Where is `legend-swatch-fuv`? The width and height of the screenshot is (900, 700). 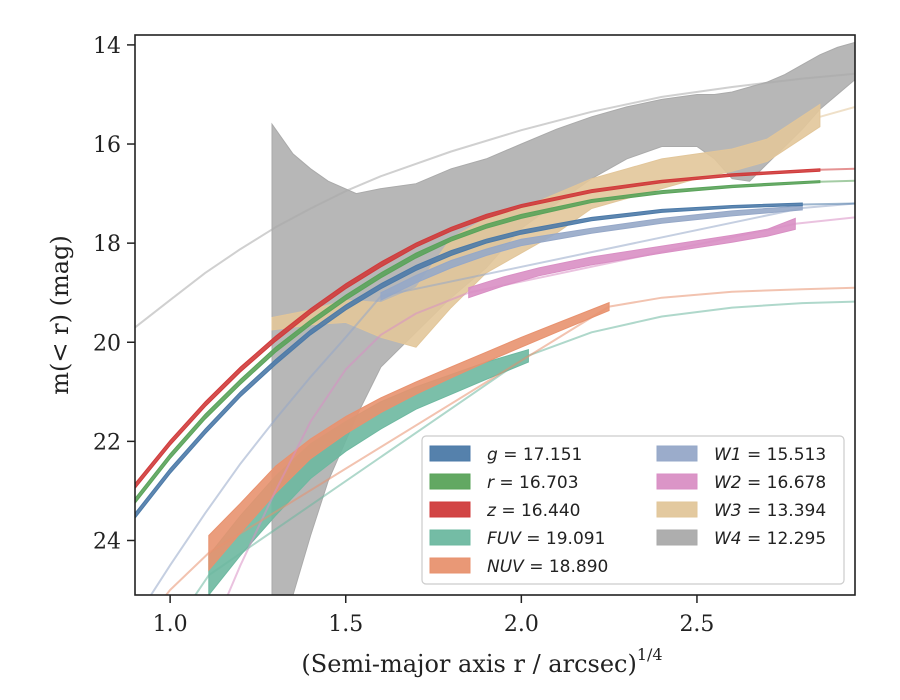 legend-swatch-fuv is located at coordinates (450, 537).